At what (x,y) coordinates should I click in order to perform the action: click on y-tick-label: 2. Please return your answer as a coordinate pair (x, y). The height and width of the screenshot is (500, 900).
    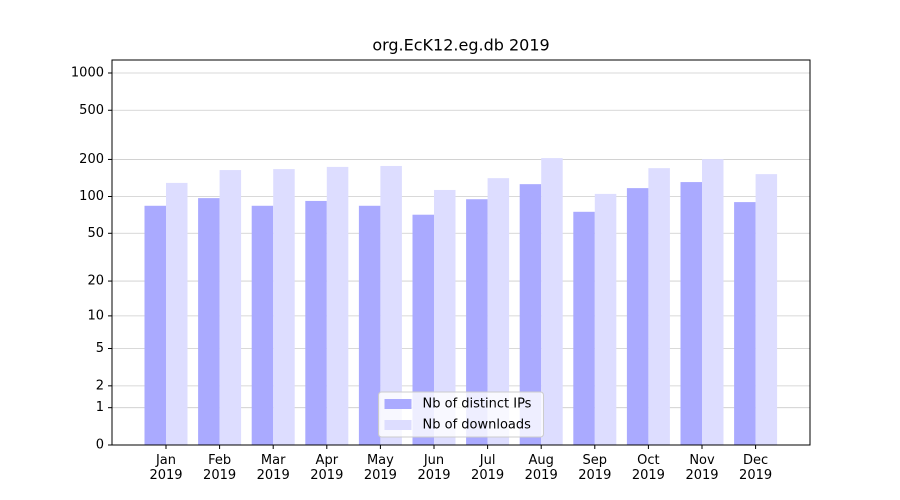
    Looking at the image, I should click on (100, 385).